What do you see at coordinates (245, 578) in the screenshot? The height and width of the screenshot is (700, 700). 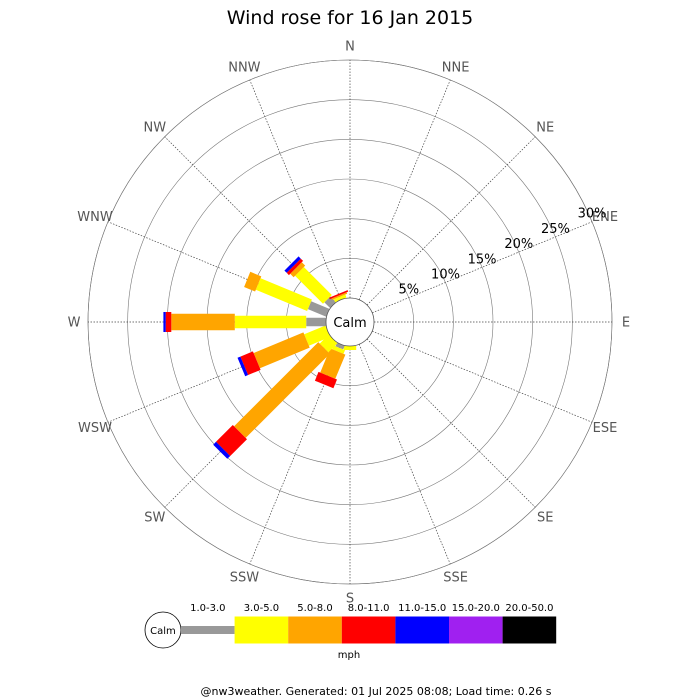 I see `direction-label-ssw: SSW` at bounding box center [245, 578].